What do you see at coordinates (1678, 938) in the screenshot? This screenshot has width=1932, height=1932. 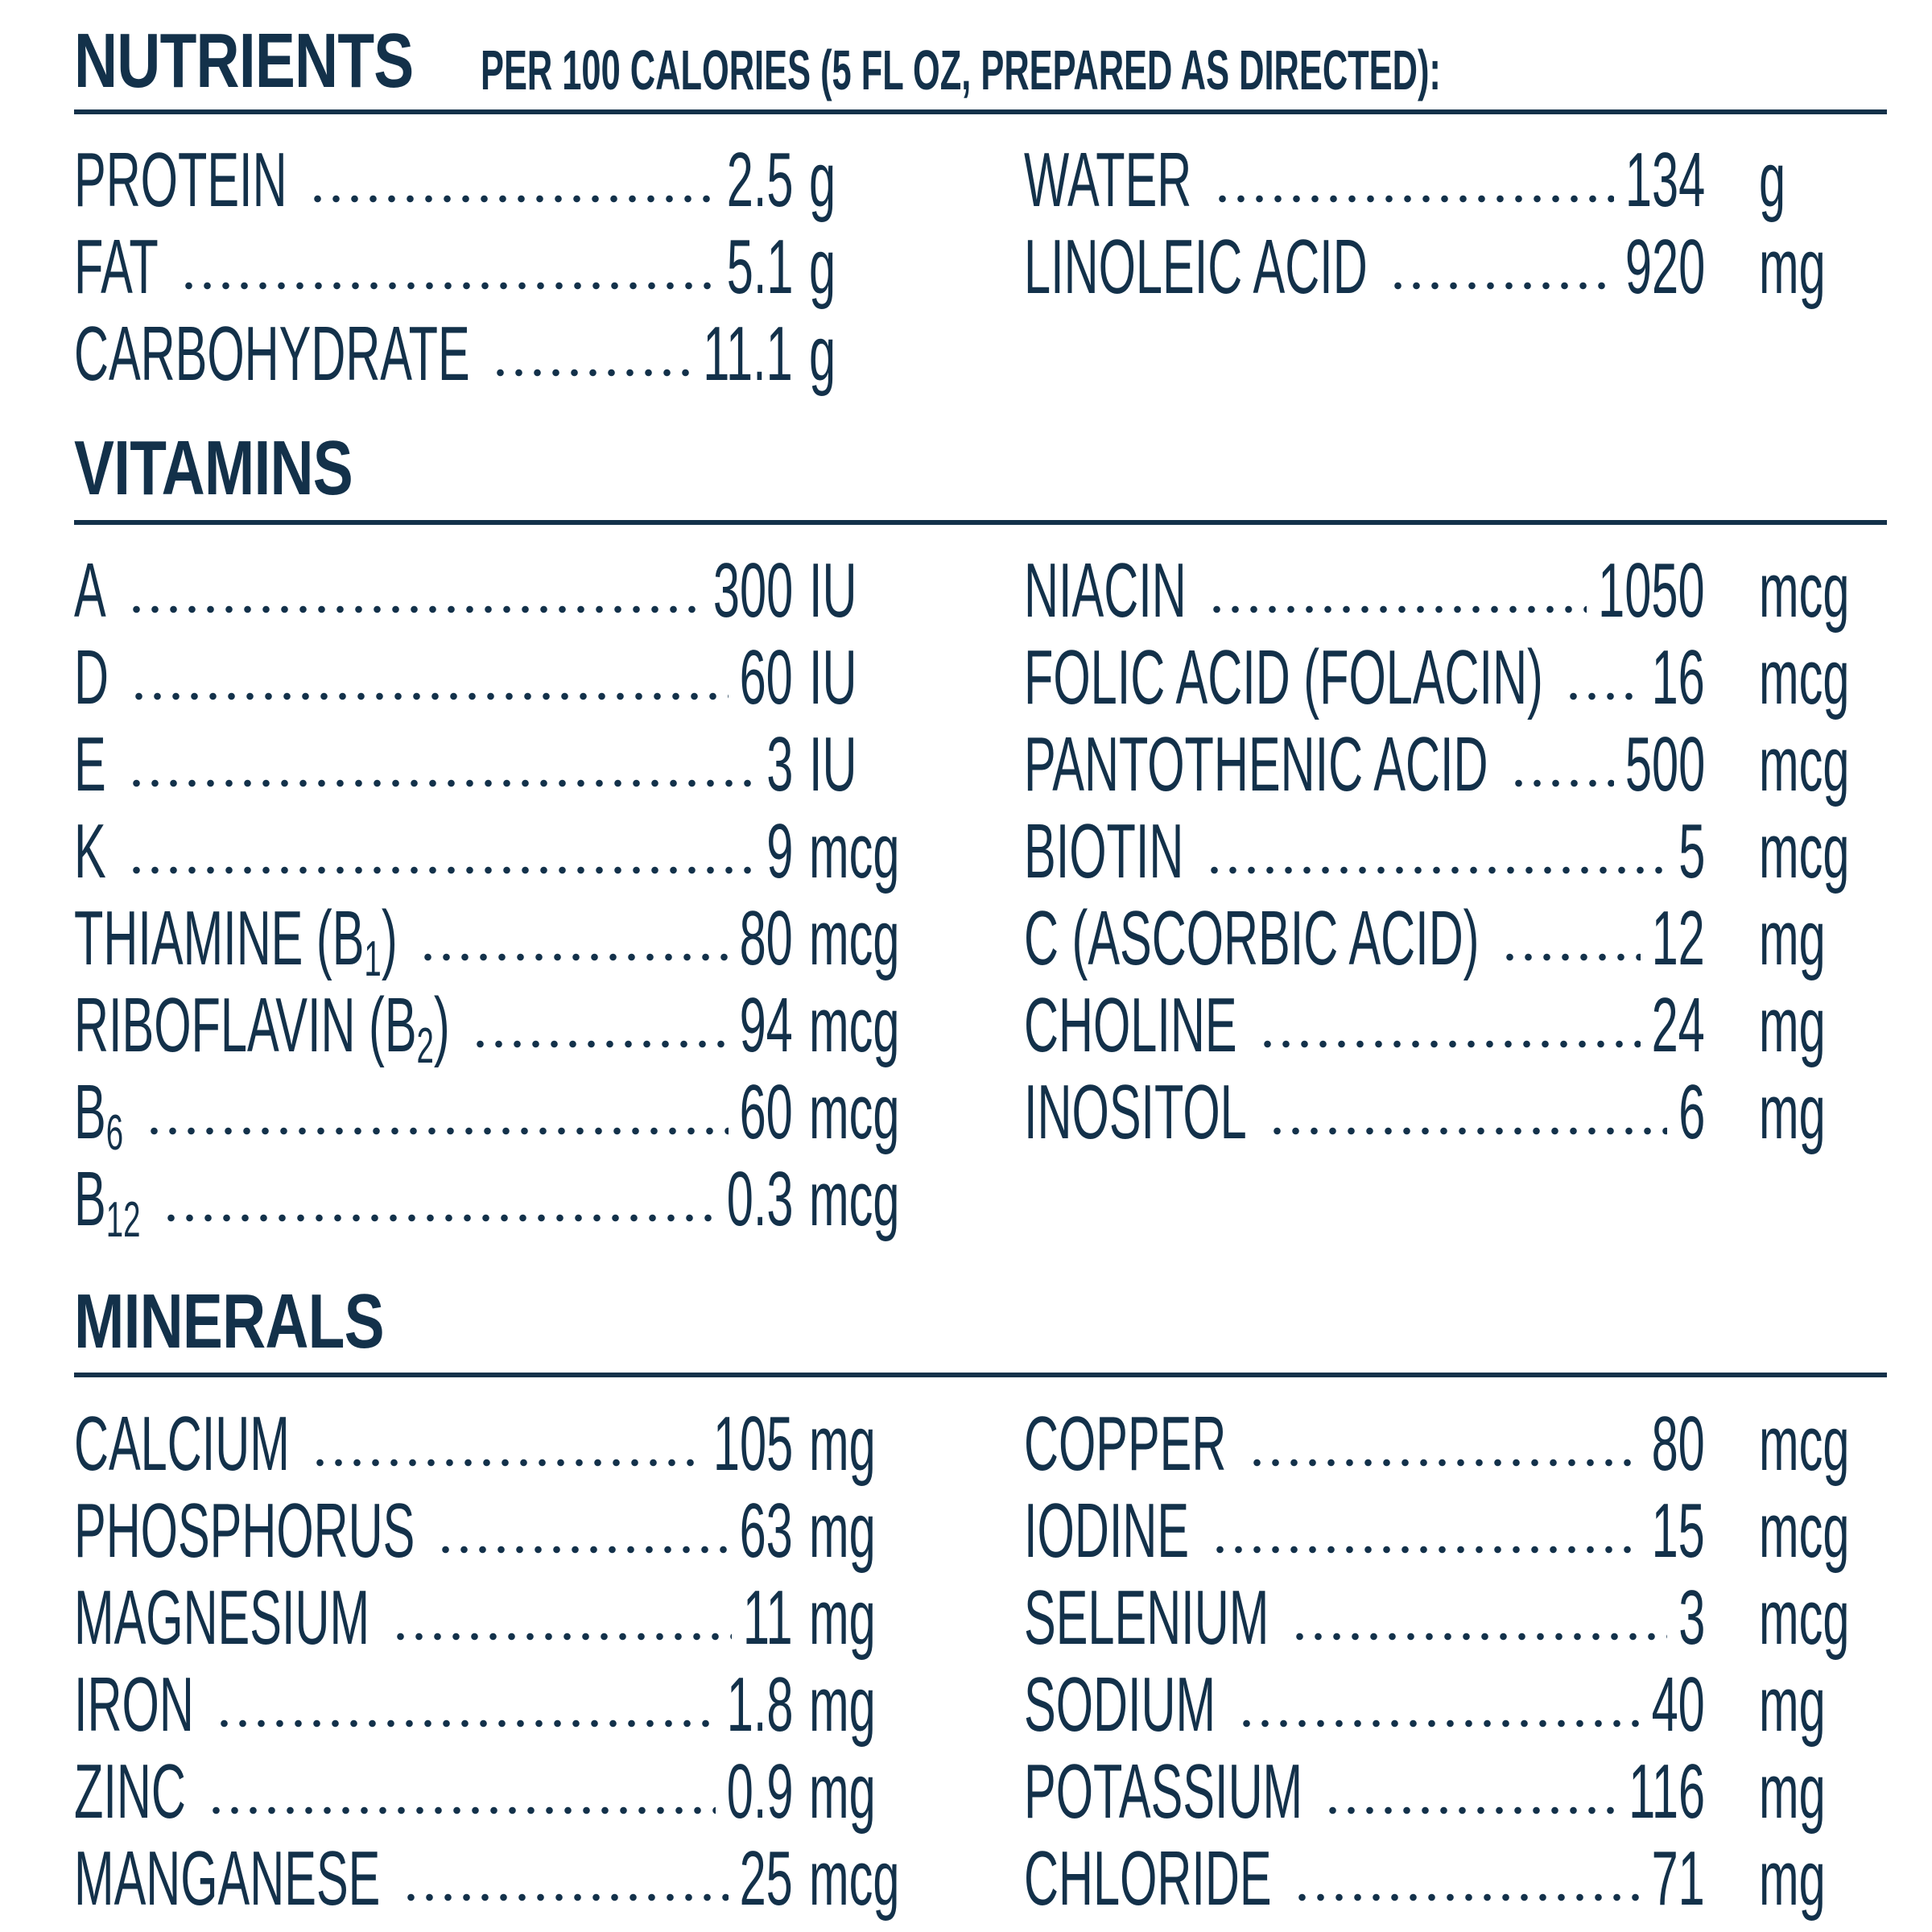 I see `nutrient-value: 12` at bounding box center [1678, 938].